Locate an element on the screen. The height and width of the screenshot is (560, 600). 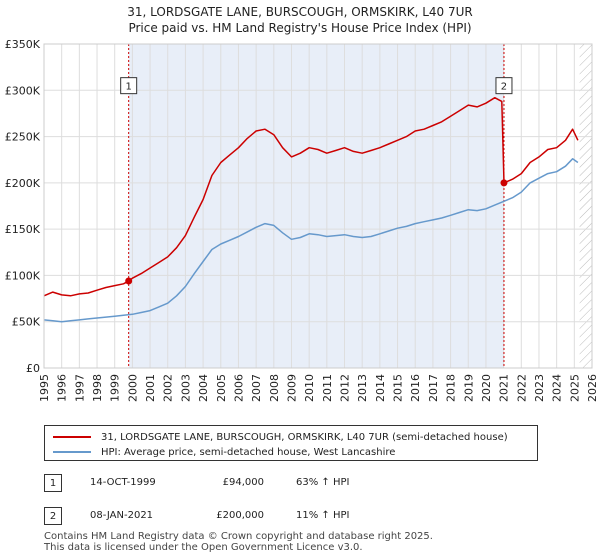
x-tick-label: 2001 is located at coordinates (150, 388).